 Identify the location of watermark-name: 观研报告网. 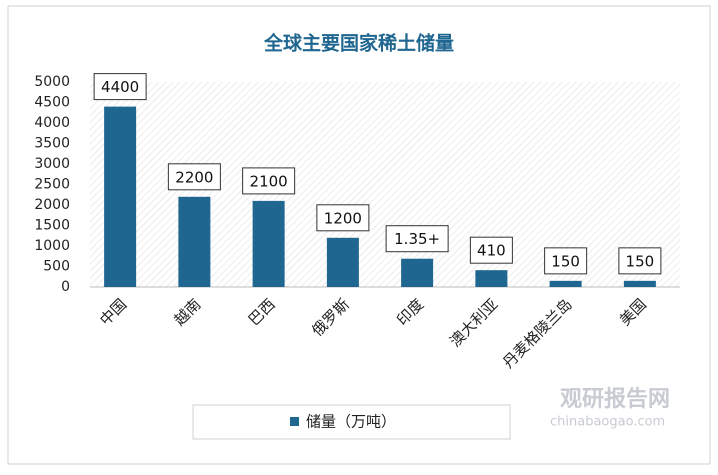
(615, 399).